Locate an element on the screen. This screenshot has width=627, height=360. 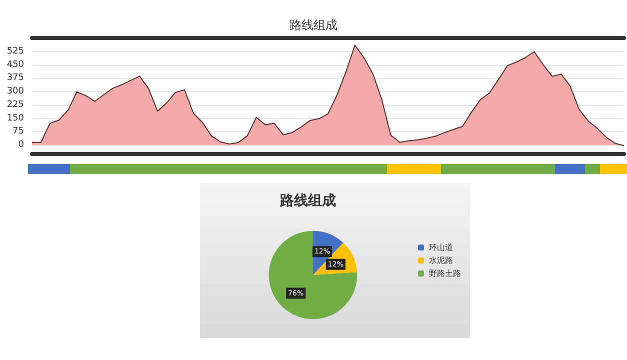
y-tick-label: 450 is located at coordinates (15, 65).